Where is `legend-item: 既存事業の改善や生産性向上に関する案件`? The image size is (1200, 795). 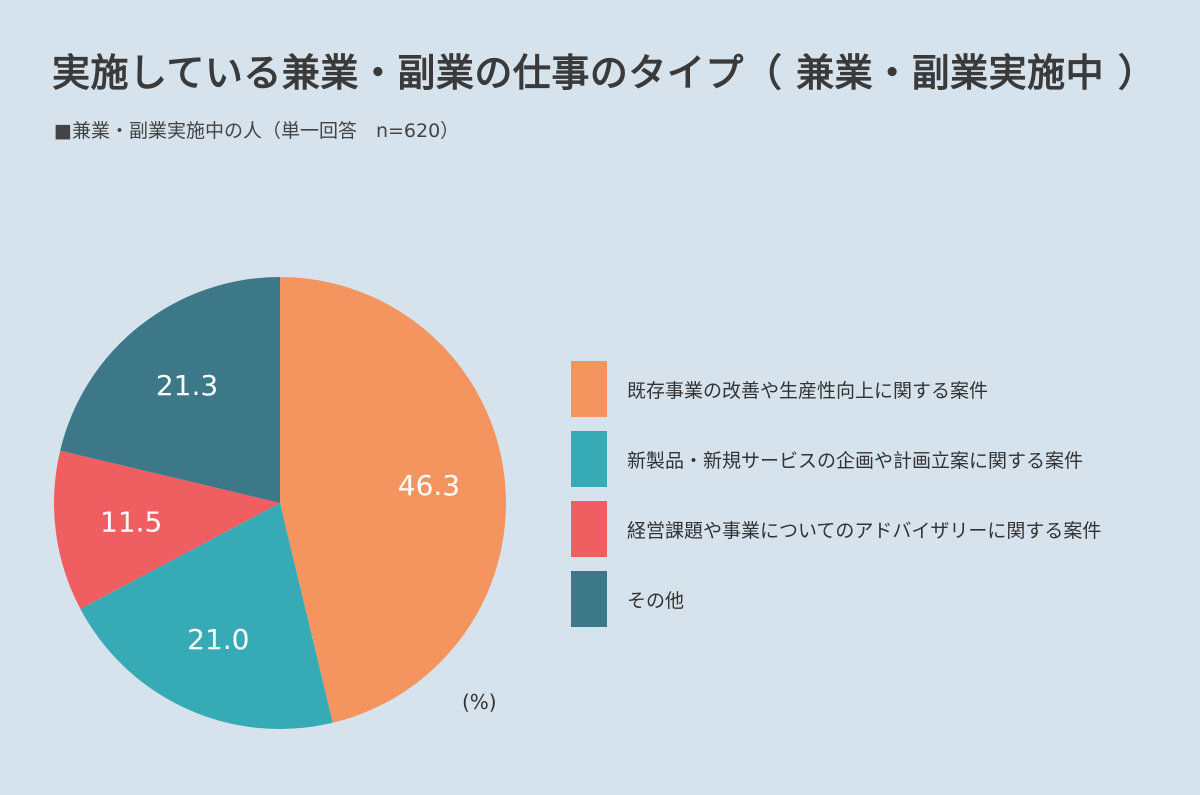 legend-item: 既存事業の改善や生産性向上に関する案件 is located at coordinates (836, 389).